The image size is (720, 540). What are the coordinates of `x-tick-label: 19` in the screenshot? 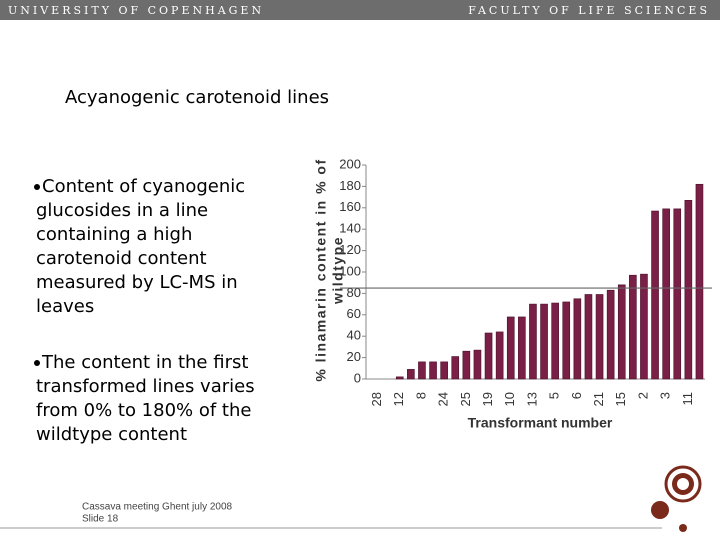 It's located at (487, 399).